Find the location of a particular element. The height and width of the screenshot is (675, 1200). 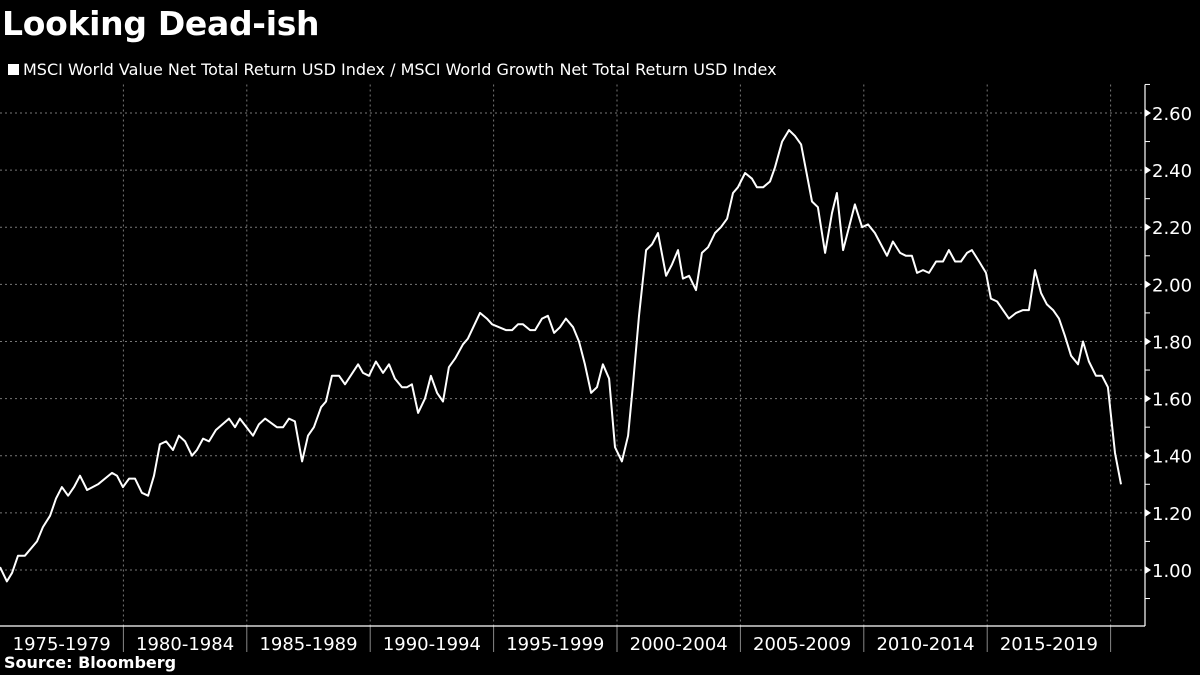

x-tick-label: 1980-1984 is located at coordinates (185, 644).